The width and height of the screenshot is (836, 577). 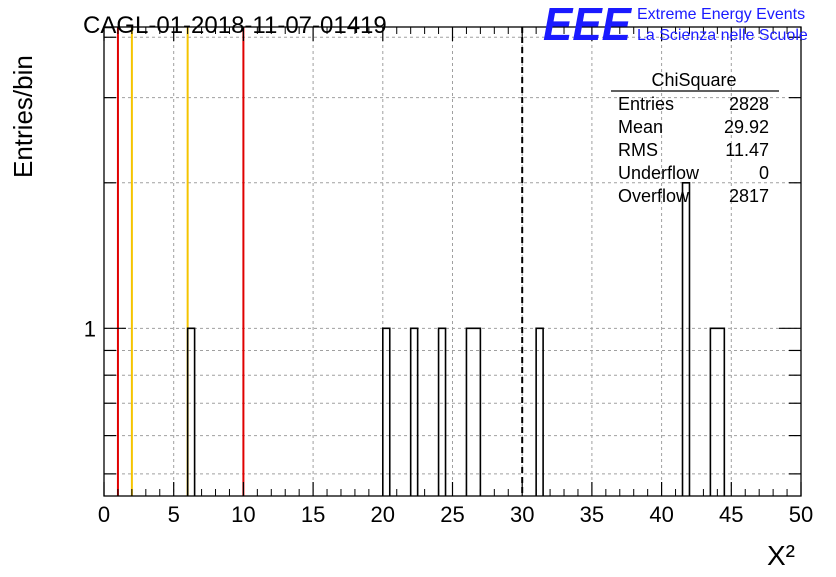 What do you see at coordinates (781, 555) in the screenshot?
I see `x-axis-label: X²` at bounding box center [781, 555].